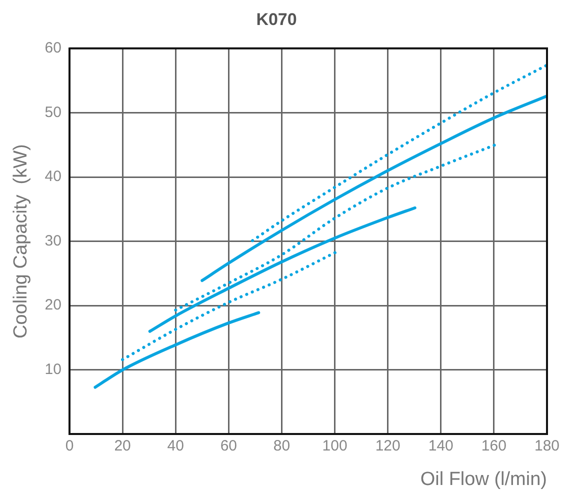  What do you see at coordinates (387, 445) in the screenshot?
I see `x-tick-label: 120` at bounding box center [387, 445].